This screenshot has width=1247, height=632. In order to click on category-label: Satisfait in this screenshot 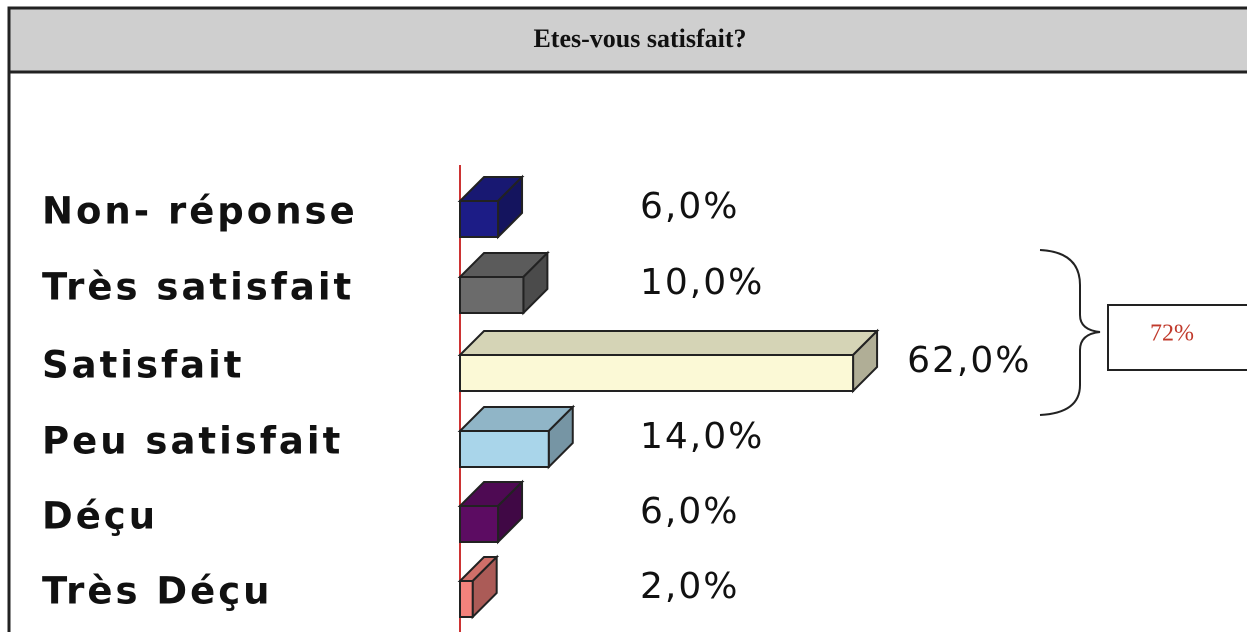, I will do `click(143, 365)`.